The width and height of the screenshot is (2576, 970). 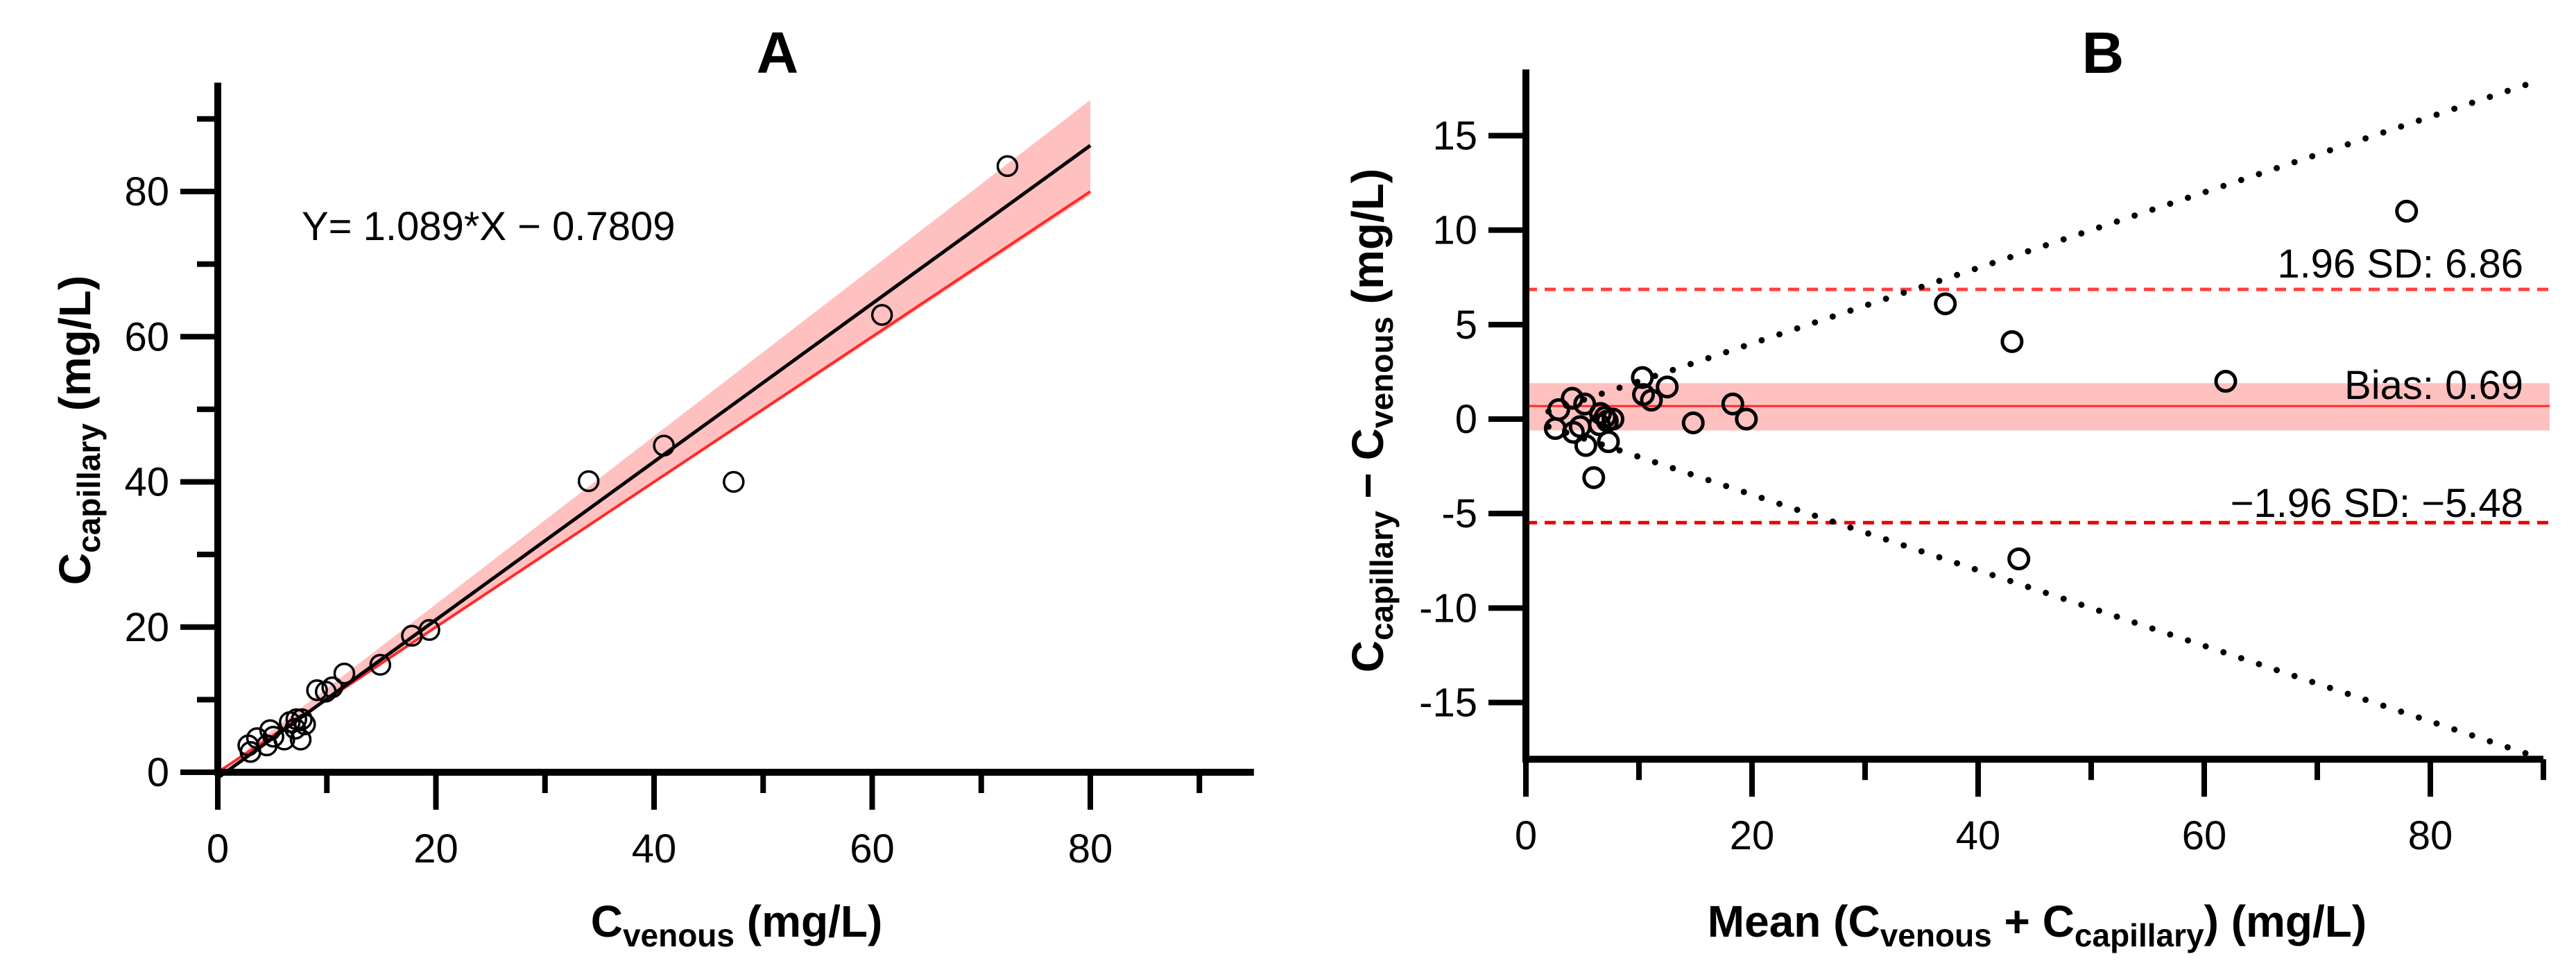 I want to click on upper-prediction-line, so click(x=2040, y=247).